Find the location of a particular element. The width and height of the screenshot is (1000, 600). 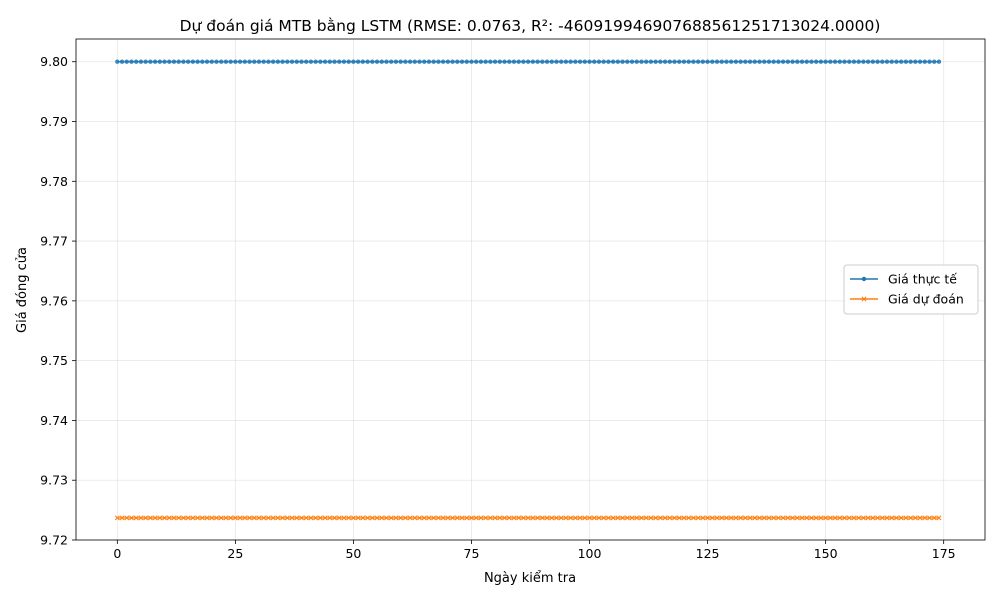

y-tick-label: 9.76 is located at coordinates (54, 300).